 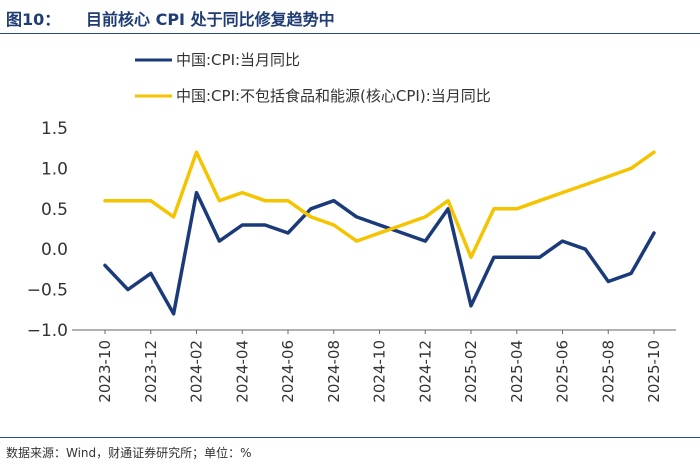 I want to click on figure-number: 图10：, so click(x=33, y=19).